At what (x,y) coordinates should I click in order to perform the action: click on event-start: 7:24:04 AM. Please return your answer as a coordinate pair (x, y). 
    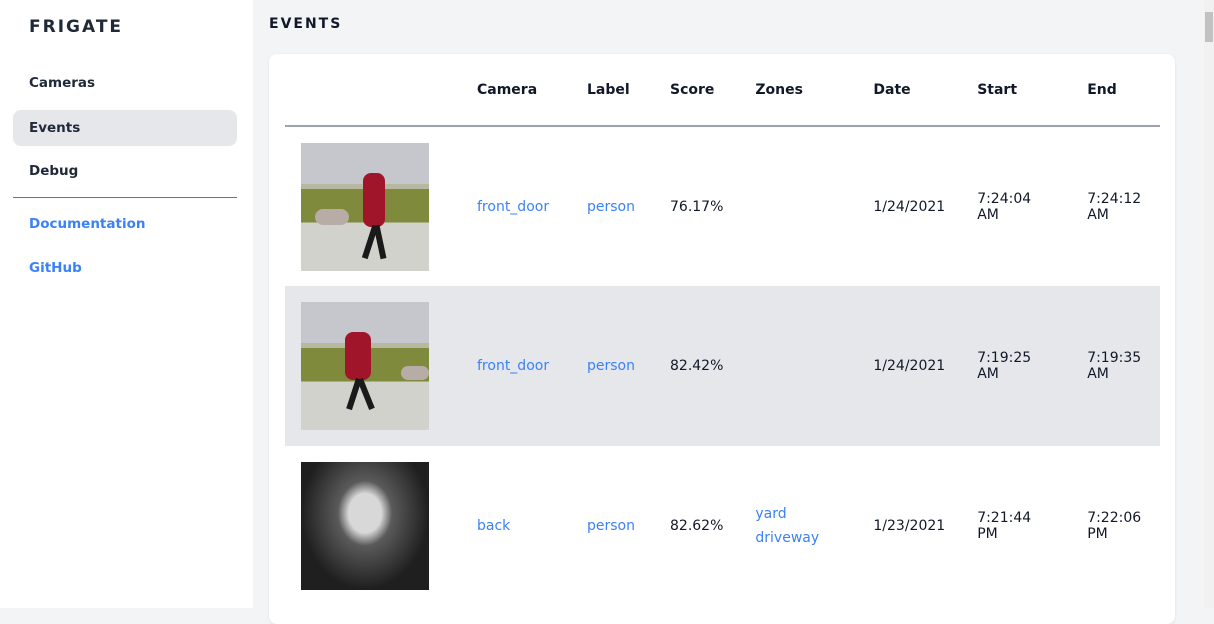
    Looking at the image, I should click on (1004, 206).